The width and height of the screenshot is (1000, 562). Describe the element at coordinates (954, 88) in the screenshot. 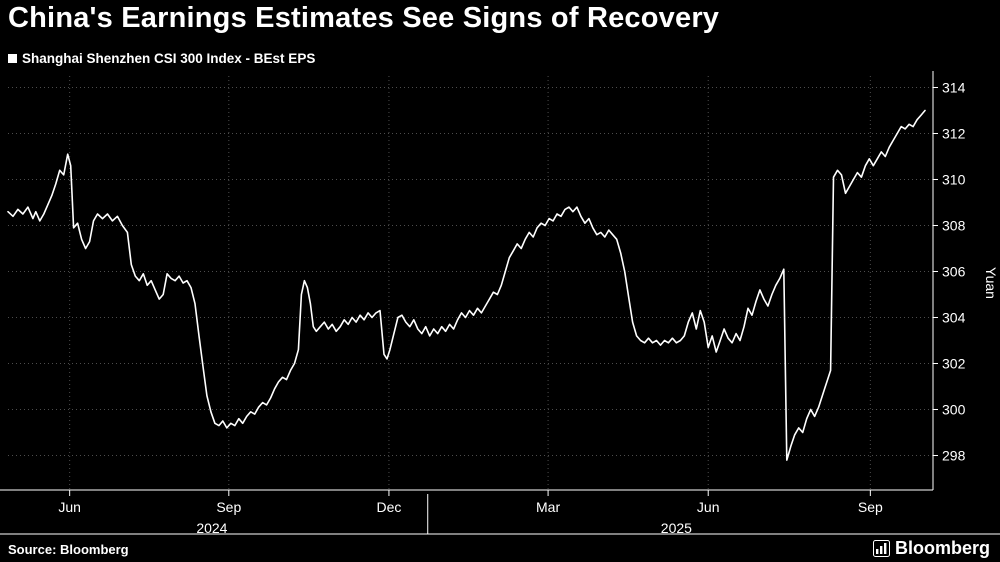

I see `y-tick-label: 314` at that location.